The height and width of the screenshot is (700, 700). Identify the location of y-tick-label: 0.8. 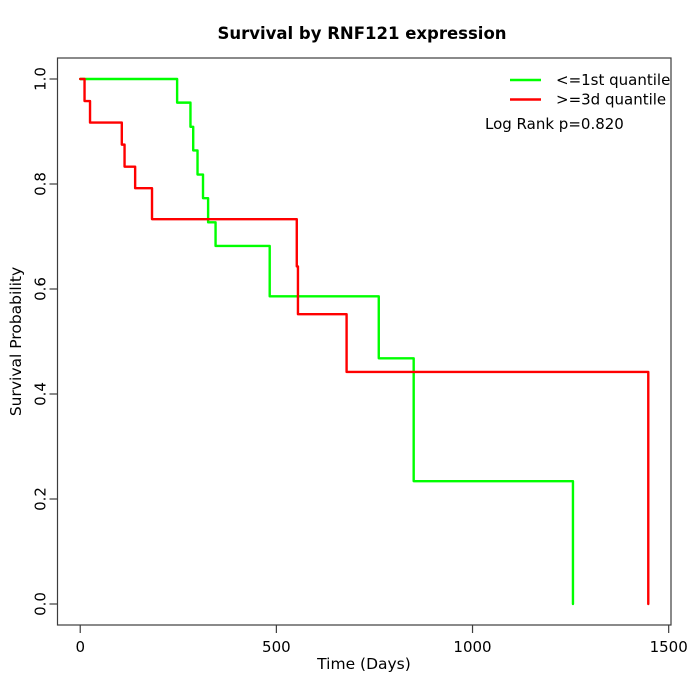
(41, 184).